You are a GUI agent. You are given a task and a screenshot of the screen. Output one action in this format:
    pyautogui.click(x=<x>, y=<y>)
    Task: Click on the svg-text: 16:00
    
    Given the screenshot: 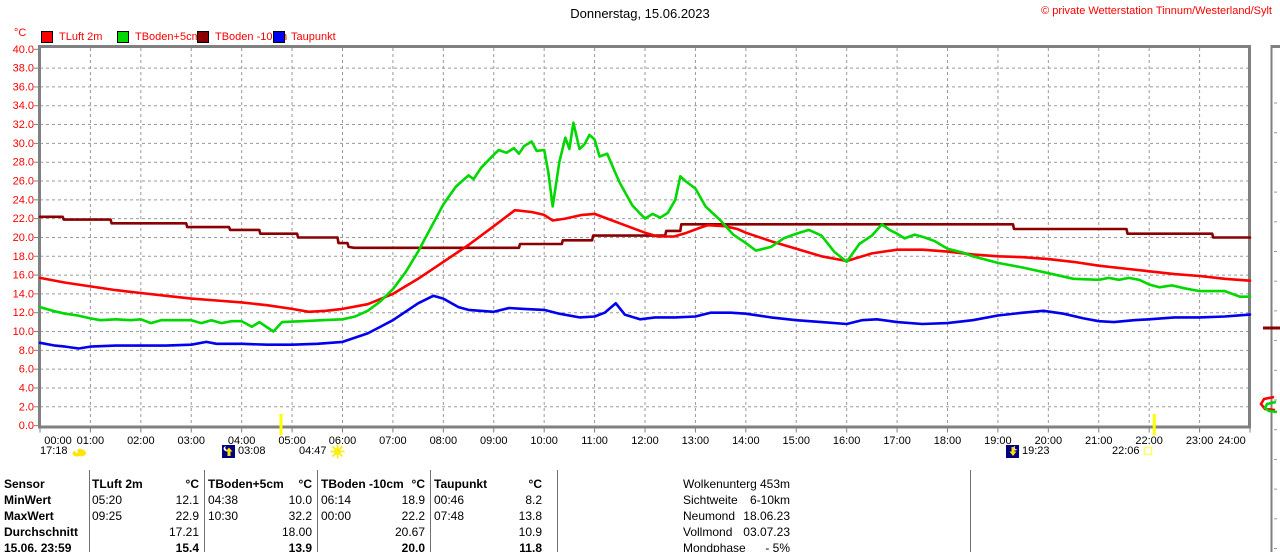 What is the action you would take?
    pyautogui.click(x=847, y=441)
    